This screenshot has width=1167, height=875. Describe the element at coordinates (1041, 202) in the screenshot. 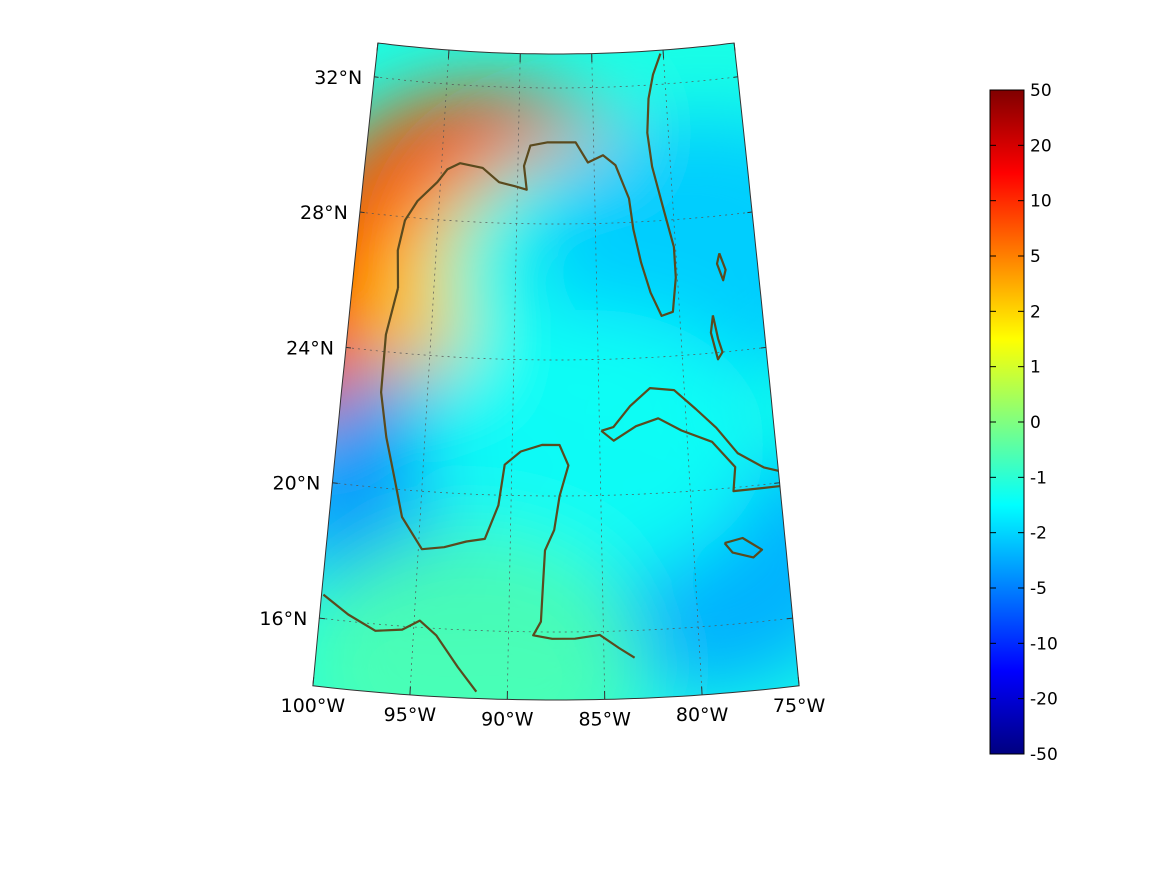

I see `colorbar-tick-label: 10` at that location.